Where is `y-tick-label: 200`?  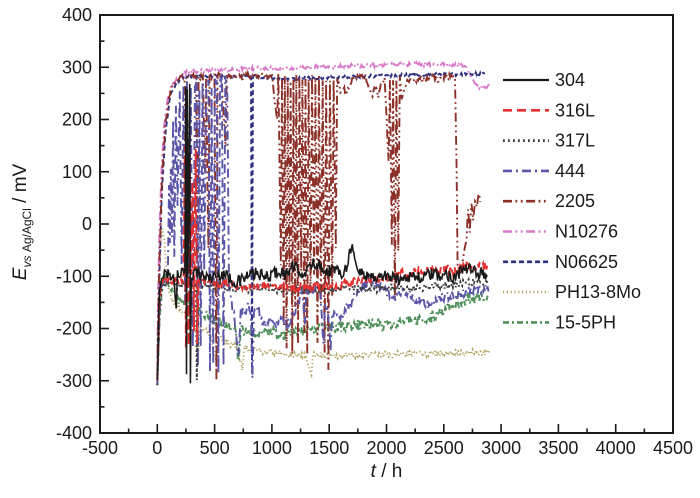
y-tick-label: 200 is located at coordinates (77, 120).